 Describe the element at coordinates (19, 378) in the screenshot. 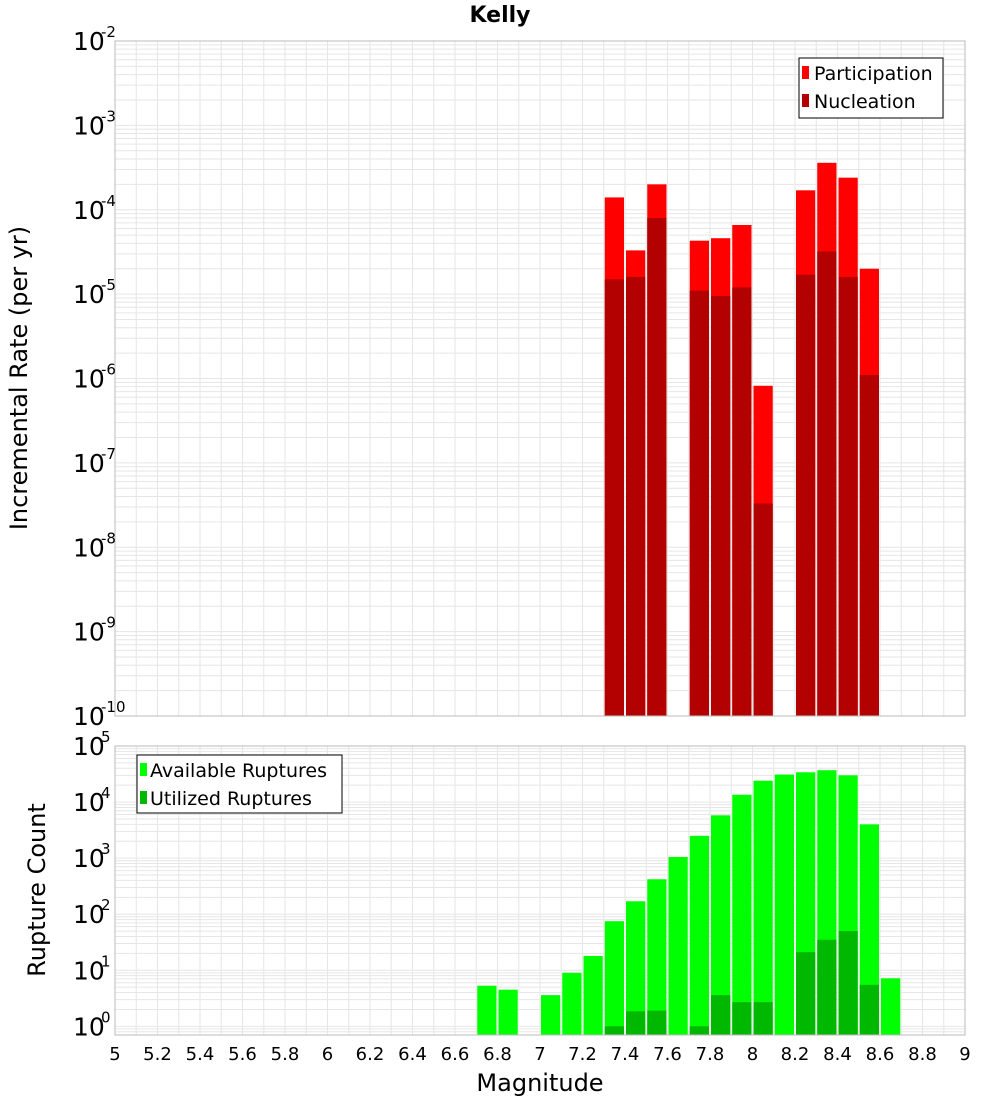

I see `top-y-axis-label: Incremental Rate (per yr)` at that location.